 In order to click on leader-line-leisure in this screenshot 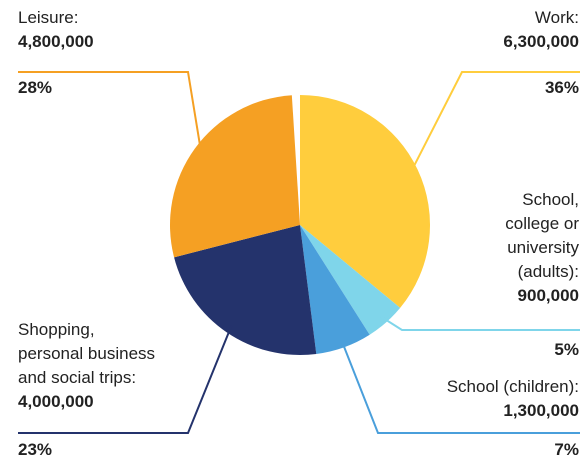, I will do `click(110, 112)`.